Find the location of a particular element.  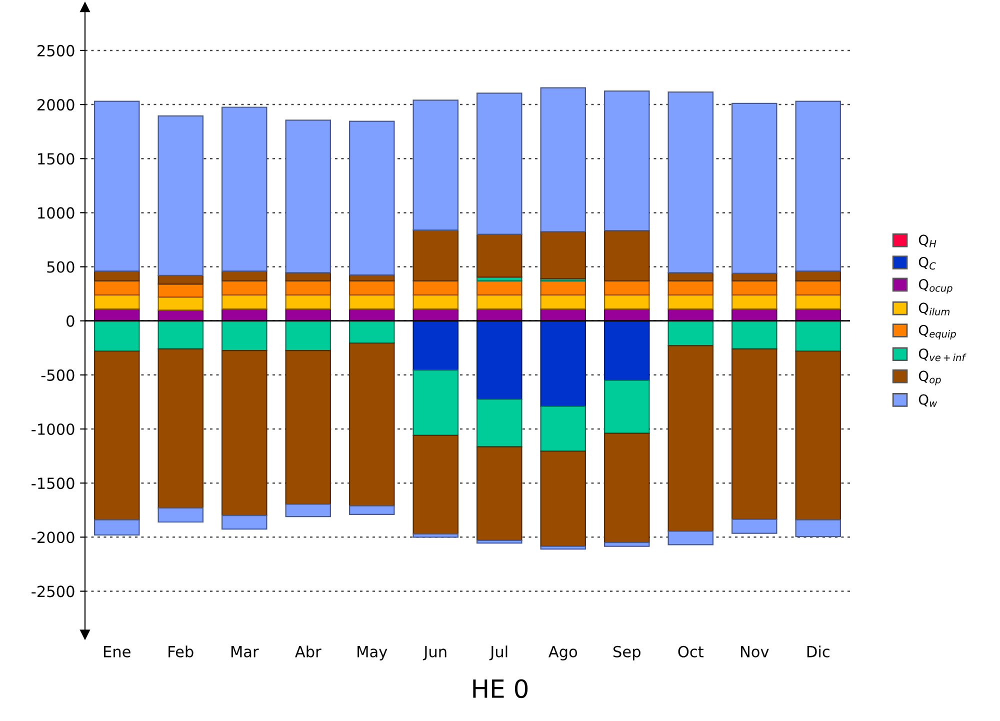

legend-label: Q$_{ilum}$ is located at coordinates (934, 309).